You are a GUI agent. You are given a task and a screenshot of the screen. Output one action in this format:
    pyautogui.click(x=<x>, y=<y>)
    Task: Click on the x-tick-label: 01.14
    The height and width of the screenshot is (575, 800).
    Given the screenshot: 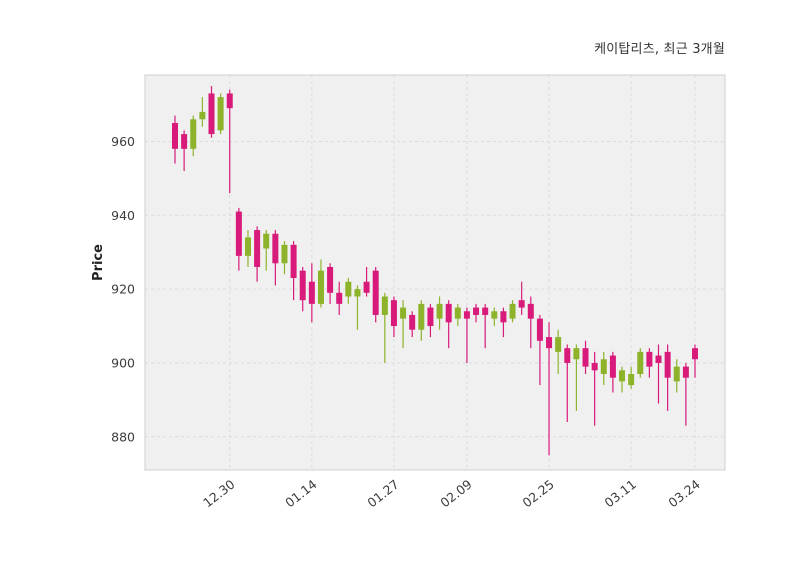 What is the action you would take?
    pyautogui.click(x=300, y=494)
    